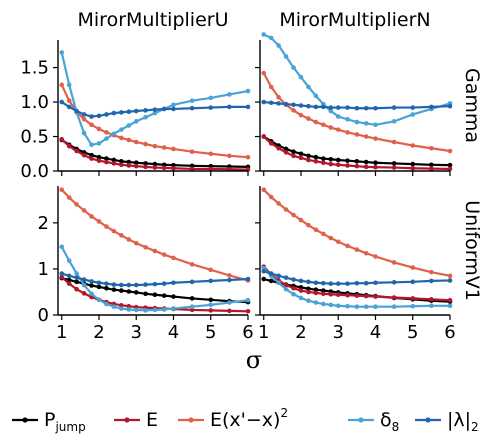  What do you see at coordinates (357, 80) in the screenshot?
I see `series-delta` at bounding box center [357, 80].